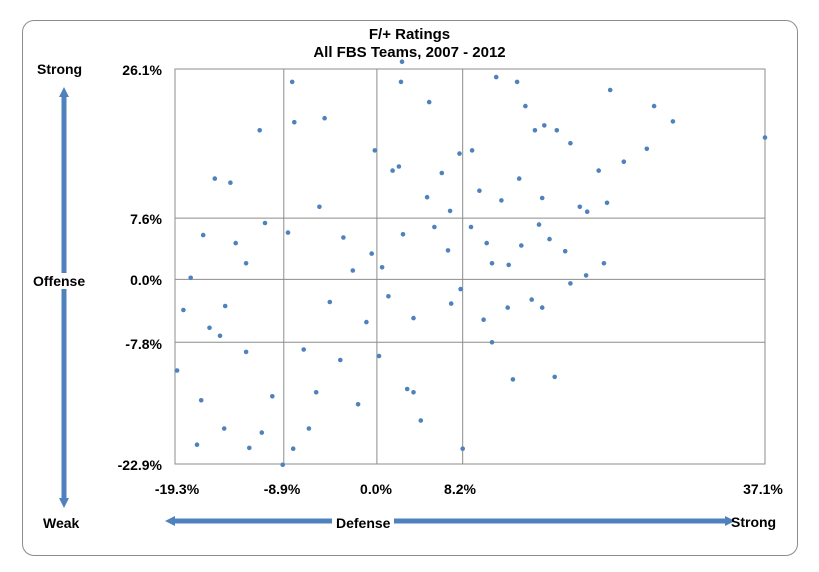  I want to click on x-tick-label: -8.9%, so click(282, 489).